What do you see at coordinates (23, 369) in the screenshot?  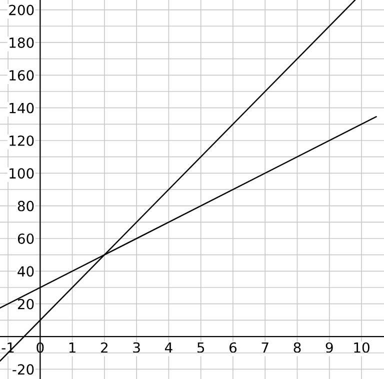 I see `y-tick-label: -20` at bounding box center [23, 369].